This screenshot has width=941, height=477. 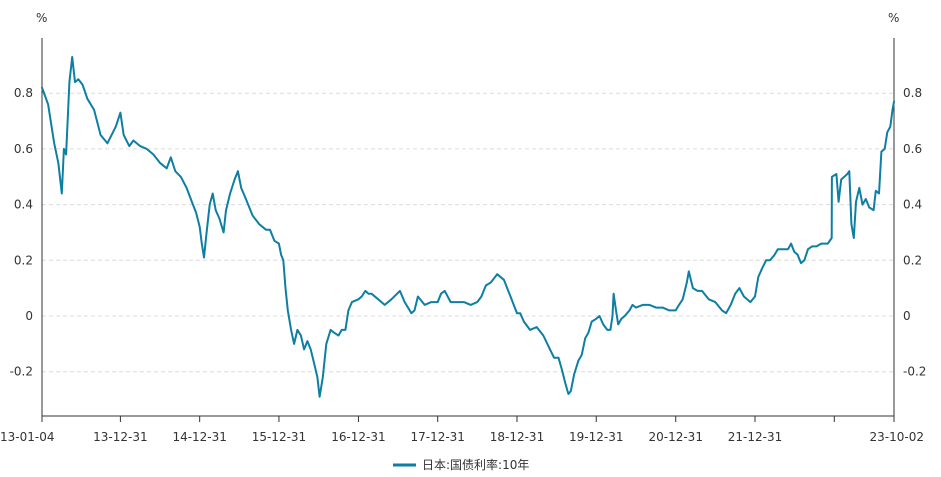 What do you see at coordinates (675, 437) in the screenshot?
I see `x-tick-label: 20-12-31` at bounding box center [675, 437].